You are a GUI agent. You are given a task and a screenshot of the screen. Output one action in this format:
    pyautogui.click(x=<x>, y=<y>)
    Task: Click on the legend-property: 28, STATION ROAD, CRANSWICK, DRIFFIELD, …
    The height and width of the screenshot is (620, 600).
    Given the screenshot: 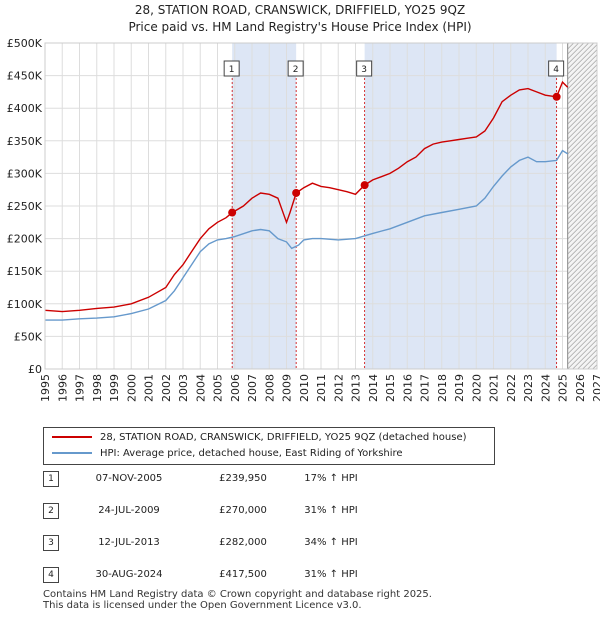 What is the action you would take?
    pyautogui.click(x=259, y=438)
    